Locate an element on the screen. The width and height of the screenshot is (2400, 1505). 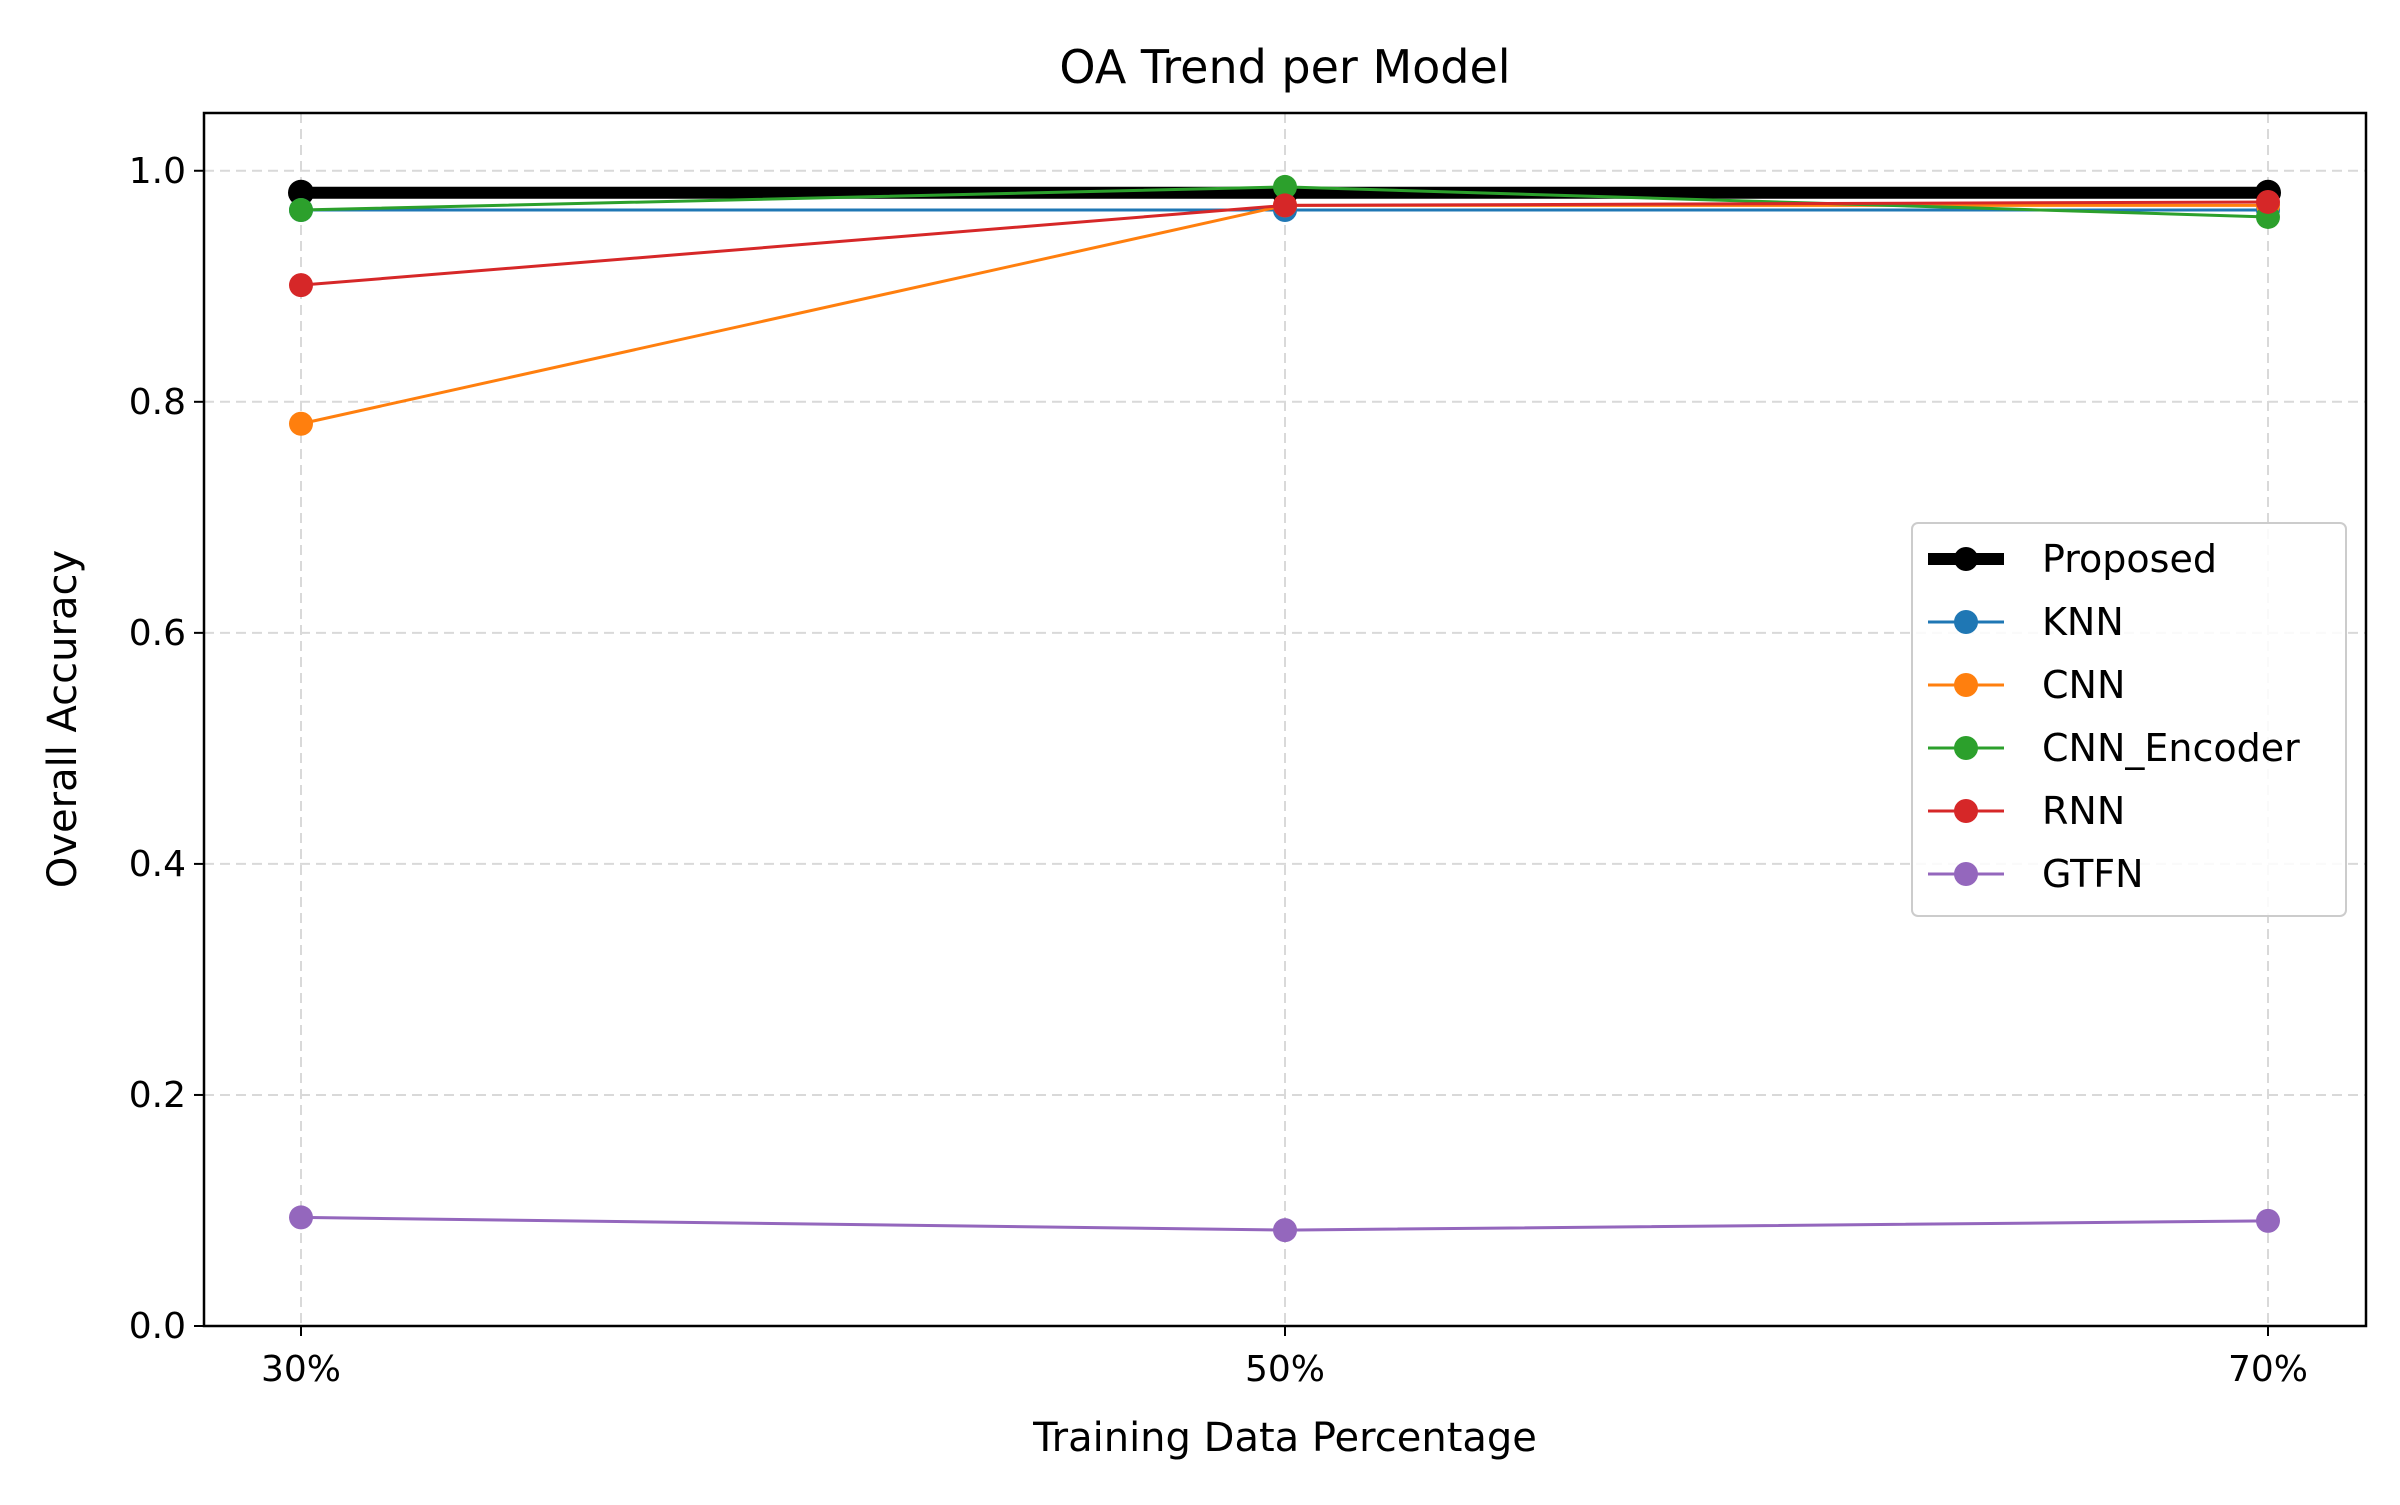
legend-box is located at coordinates (2129, 719).